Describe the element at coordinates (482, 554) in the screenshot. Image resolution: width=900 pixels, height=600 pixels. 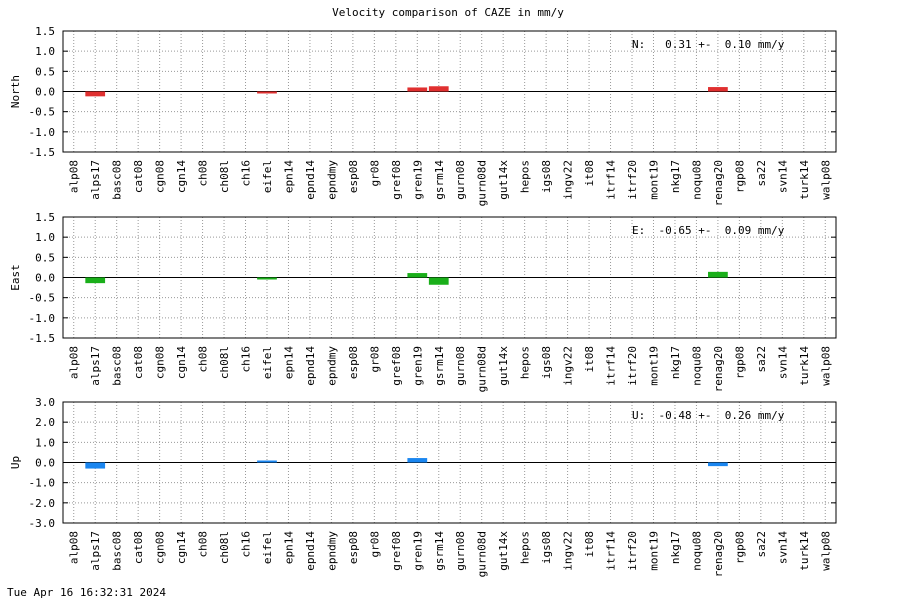
I see `x-tick-label: gurn08d` at that location.